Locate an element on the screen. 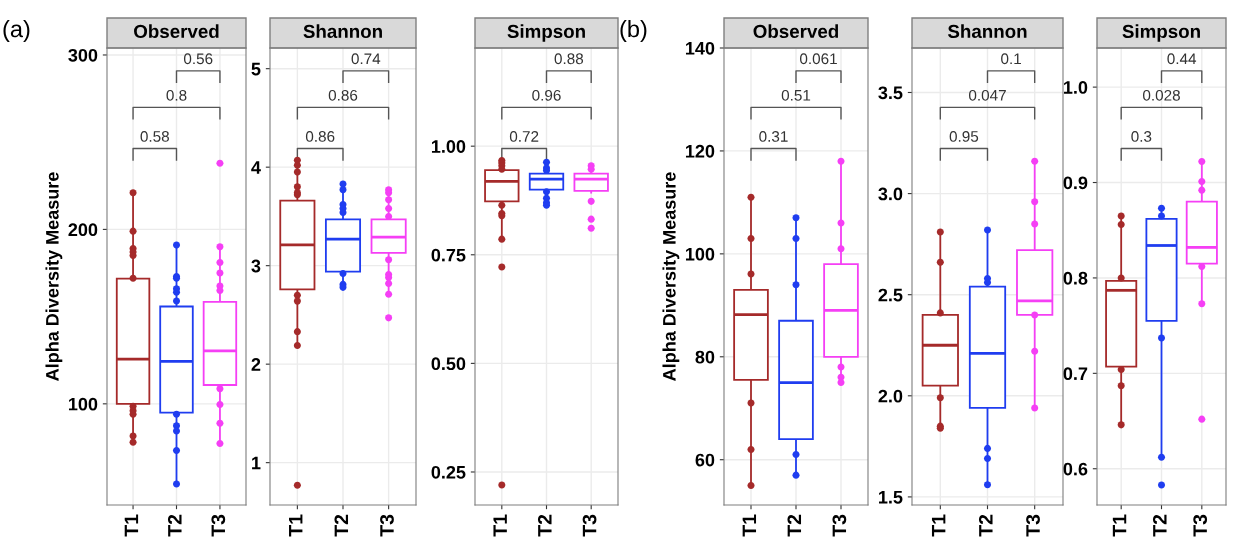  annotation: 0.96 is located at coordinates (546, 95).